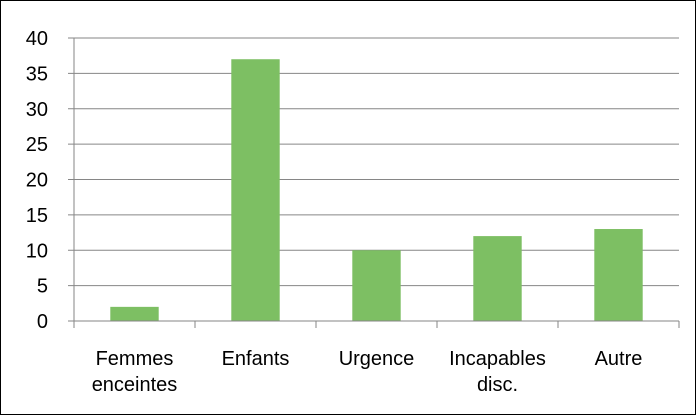  Describe the element at coordinates (37, 145) in the screenshot. I see `y-tick-label-25: 25` at that location.